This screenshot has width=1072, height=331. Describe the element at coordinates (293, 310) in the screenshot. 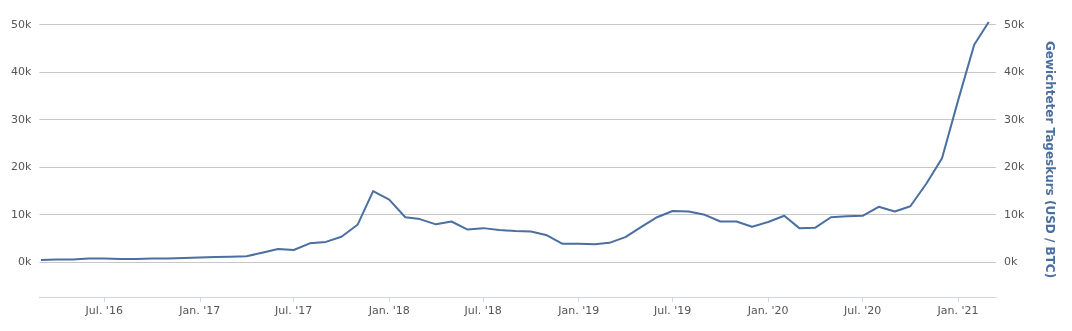

I see `x-tick-label: Jul. '17` at that location.